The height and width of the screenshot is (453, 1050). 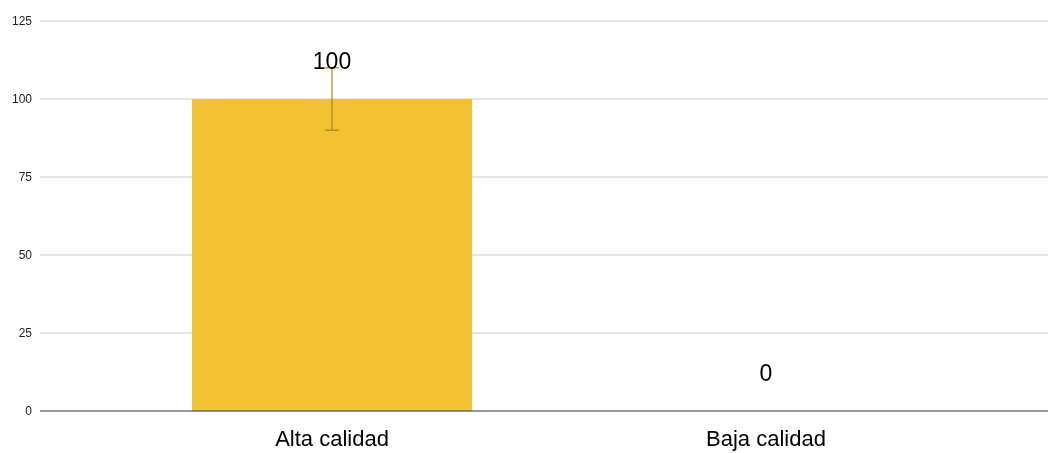 I want to click on y-tick-label: 75, so click(x=25, y=177).